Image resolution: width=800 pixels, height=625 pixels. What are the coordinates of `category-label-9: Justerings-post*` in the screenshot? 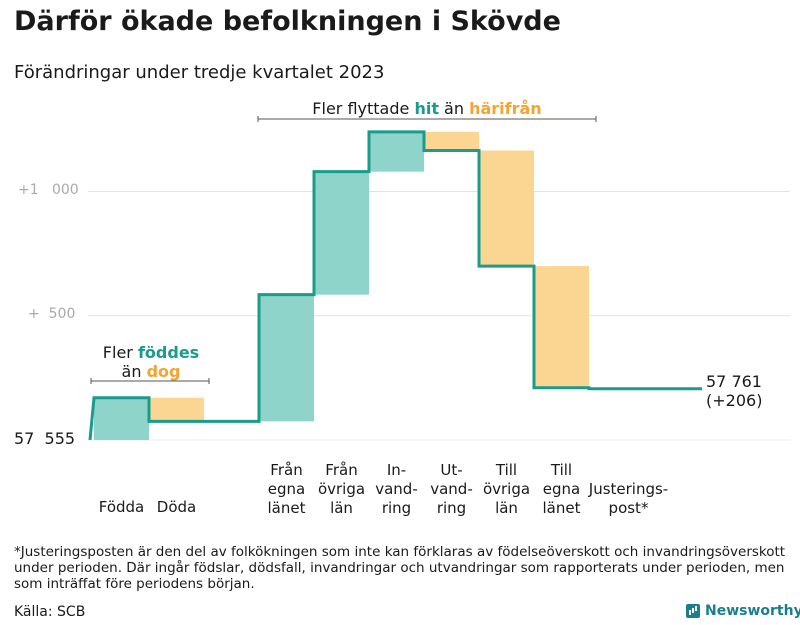 It's located at (629, 499).